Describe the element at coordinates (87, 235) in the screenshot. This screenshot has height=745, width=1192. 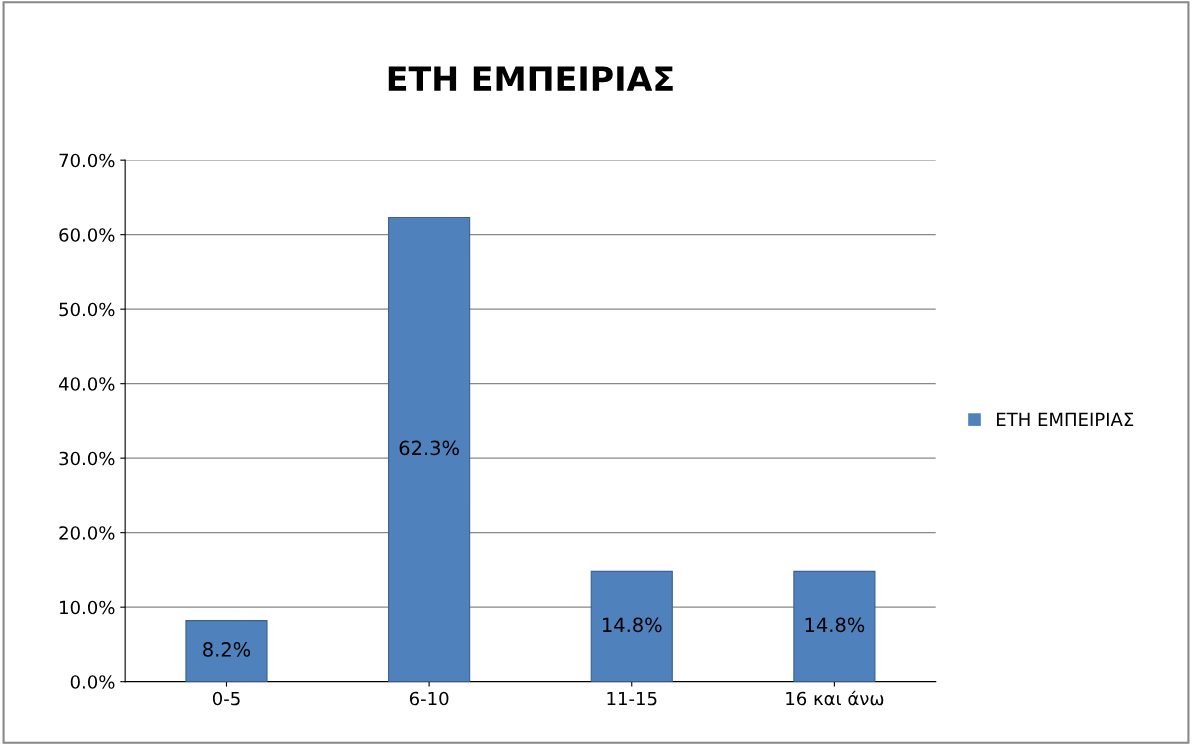
I see `y-tick-label: 60.0%` at that location.